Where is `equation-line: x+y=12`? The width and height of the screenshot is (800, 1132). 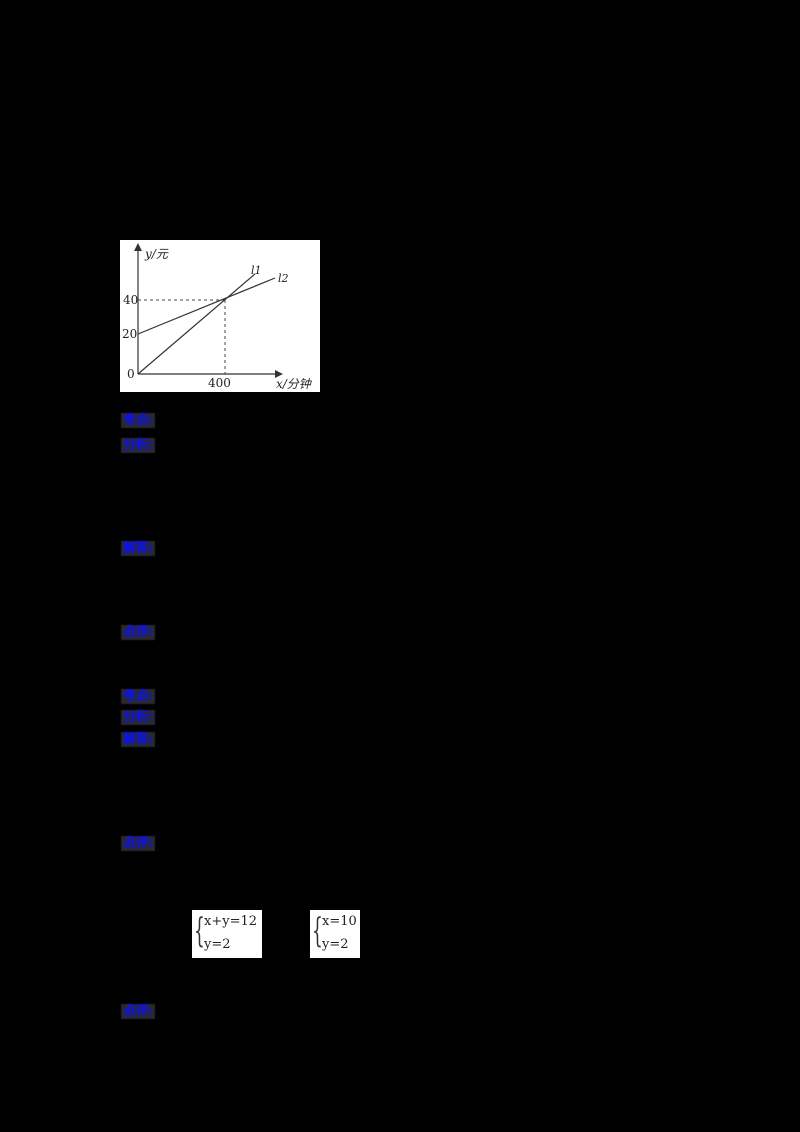 equation-line: x+y=12 is located at coordinates (231, 921).